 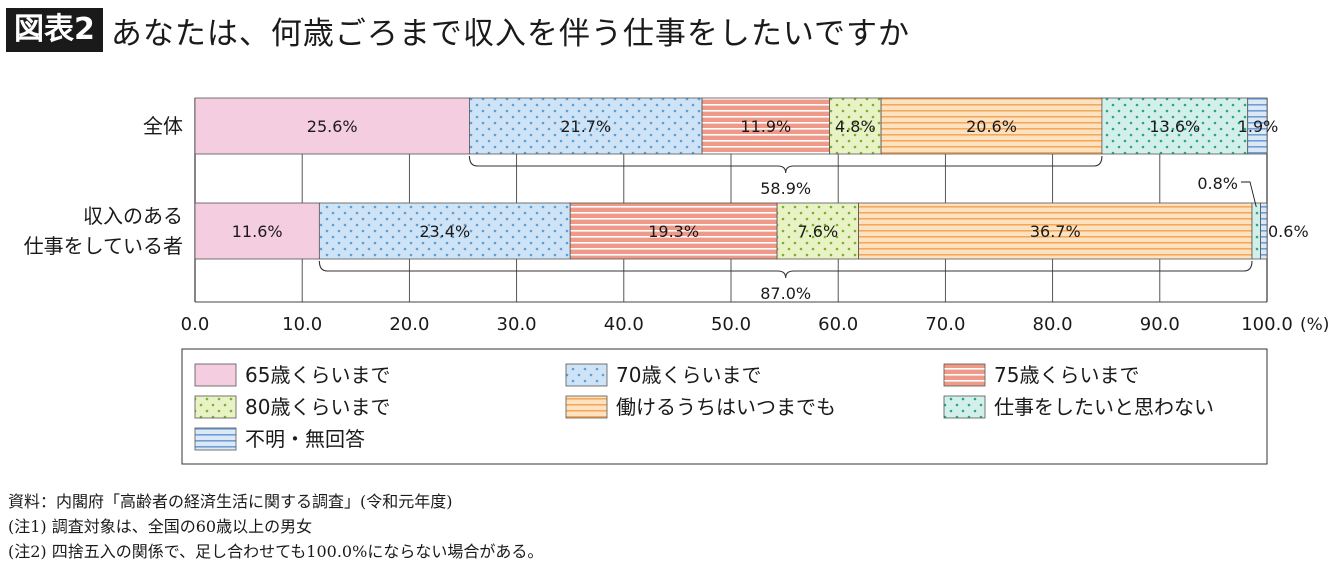 What do you see at coordinates (305, 439) in the screenshot?
I see `legend-label: 不明・無回答` at bounding box center [305, 439].